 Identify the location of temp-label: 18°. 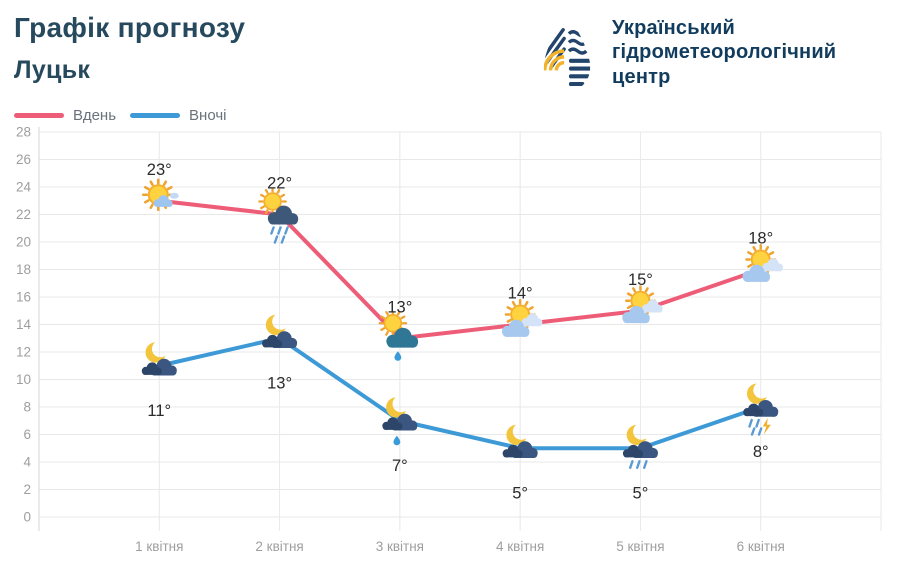
(760, 239).